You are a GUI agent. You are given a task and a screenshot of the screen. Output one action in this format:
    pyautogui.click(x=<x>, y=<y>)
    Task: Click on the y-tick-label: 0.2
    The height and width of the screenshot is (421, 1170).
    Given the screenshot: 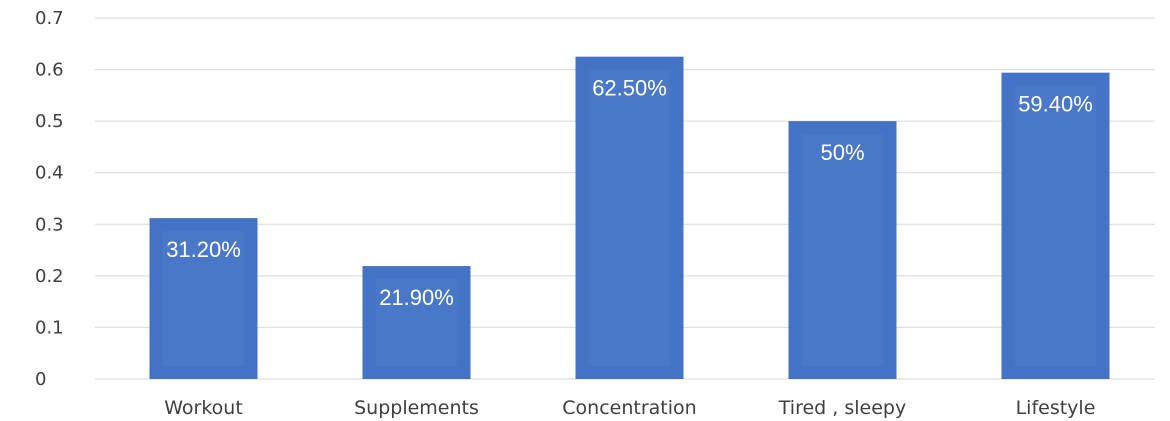 What is the action you would take?
    pyautogui.click(x=49, y=276)
    